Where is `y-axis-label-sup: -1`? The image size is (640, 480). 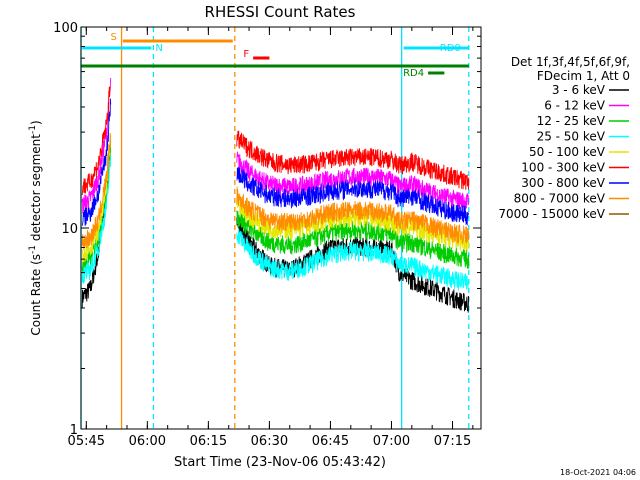
y-axis-label-sup: -1 is located at coordinates (33, 249).